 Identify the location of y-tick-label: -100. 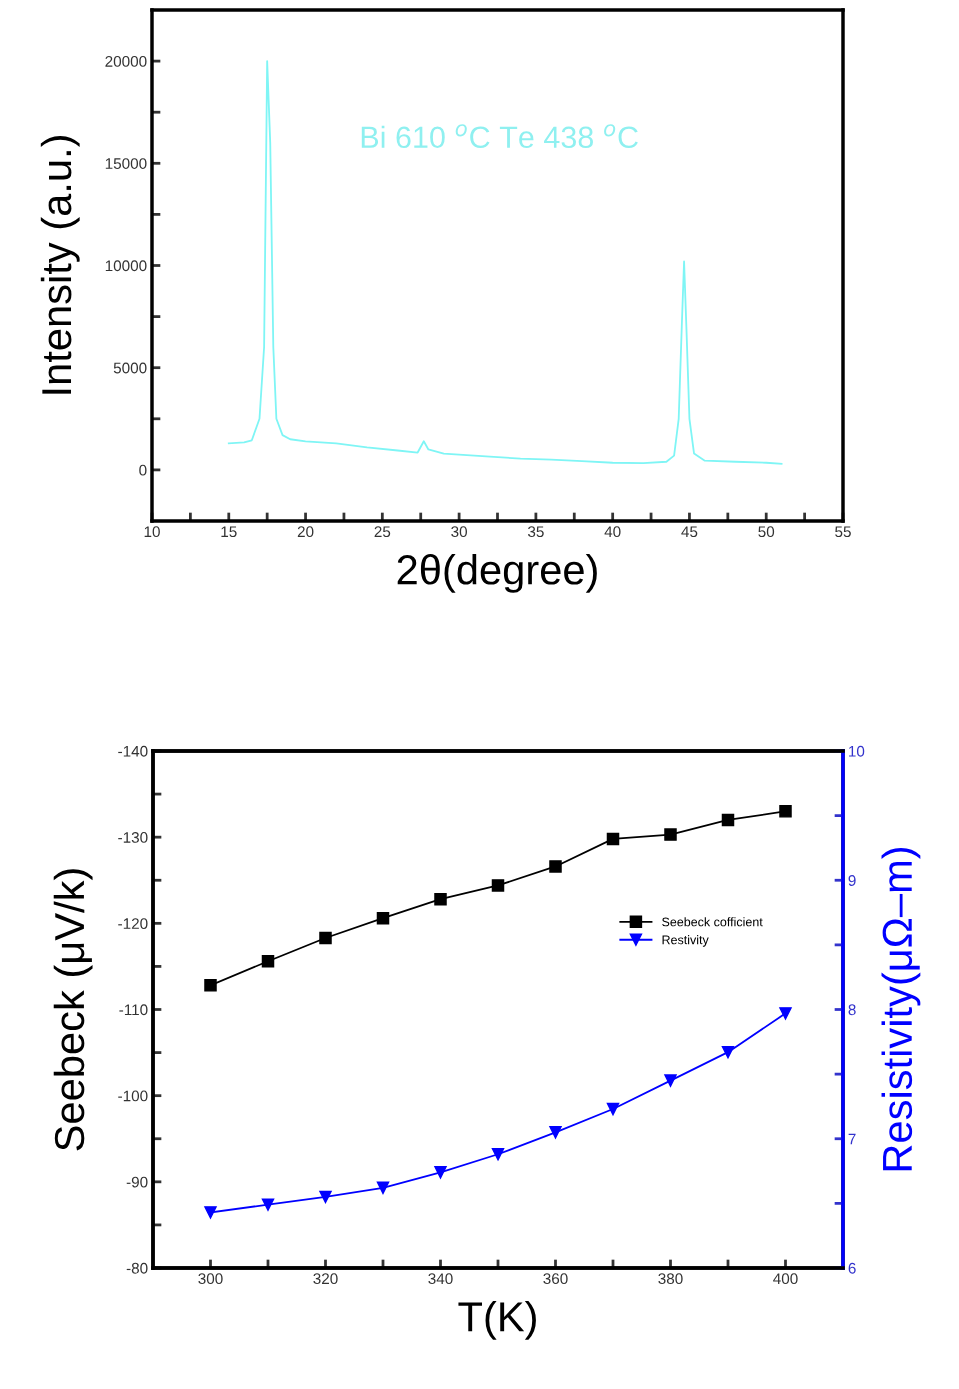
(133, 1096).